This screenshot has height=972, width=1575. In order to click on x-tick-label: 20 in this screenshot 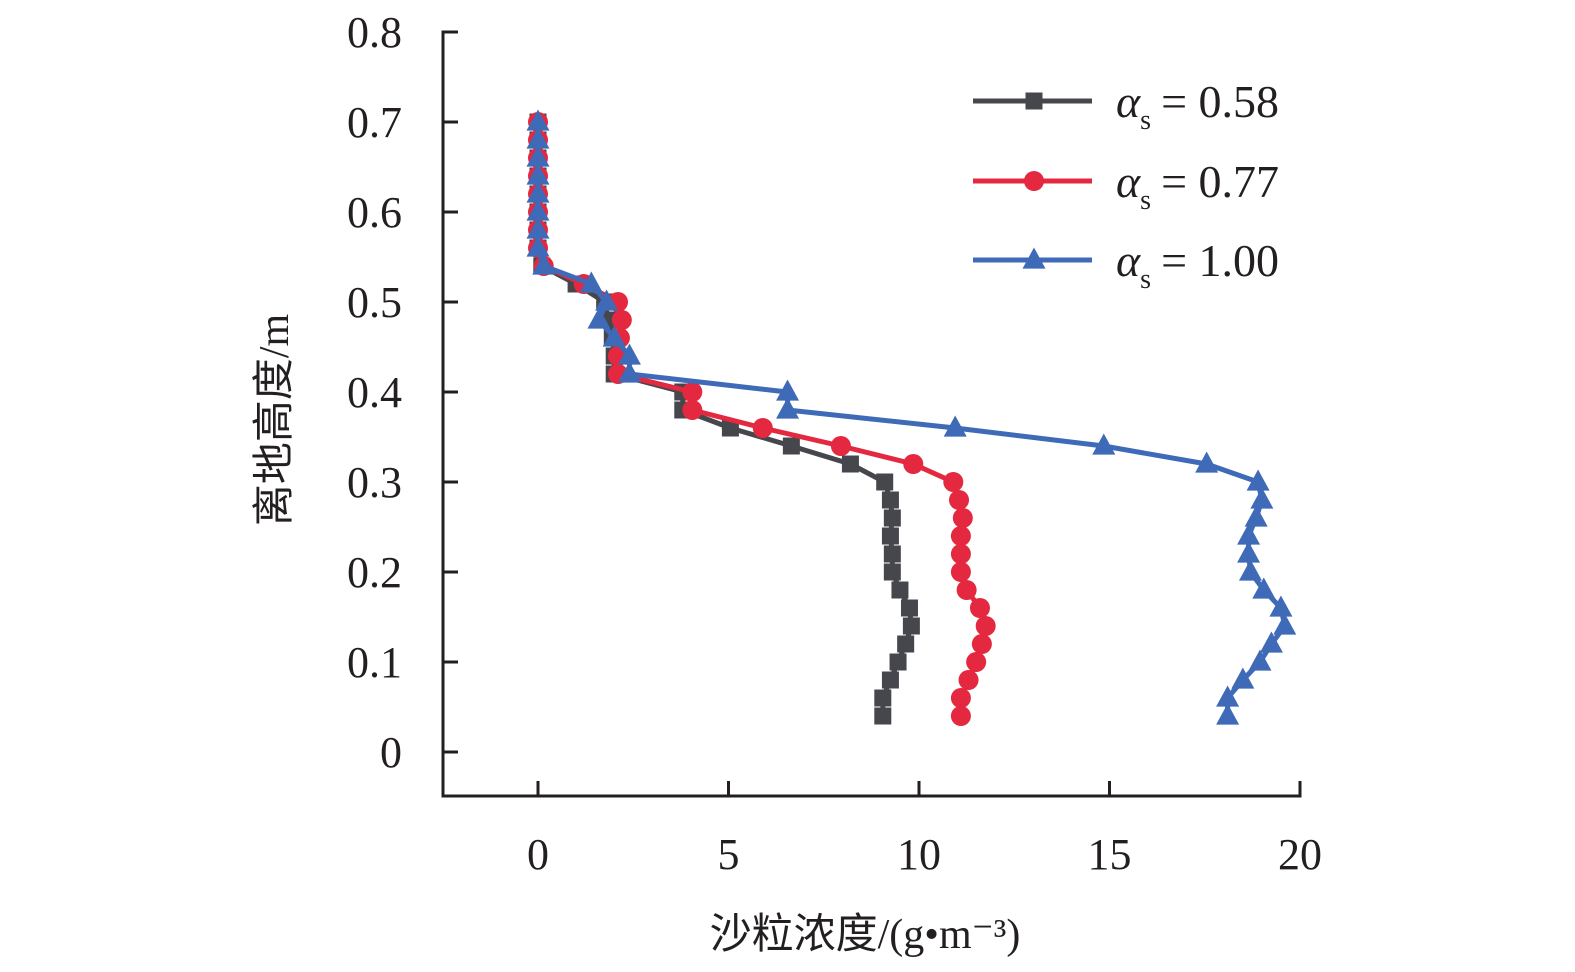, I will do `click(1300, 854)`.